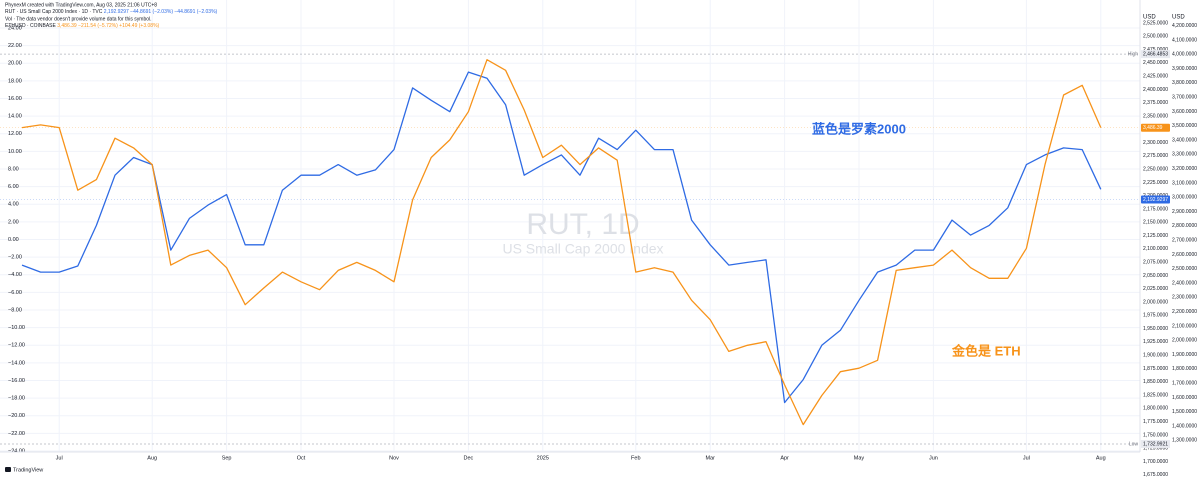 Image resolution: width=1200 pixels, height=477 pixels. I want to click on y2-tick-label: 2,075.0000, so click(1155, 263).